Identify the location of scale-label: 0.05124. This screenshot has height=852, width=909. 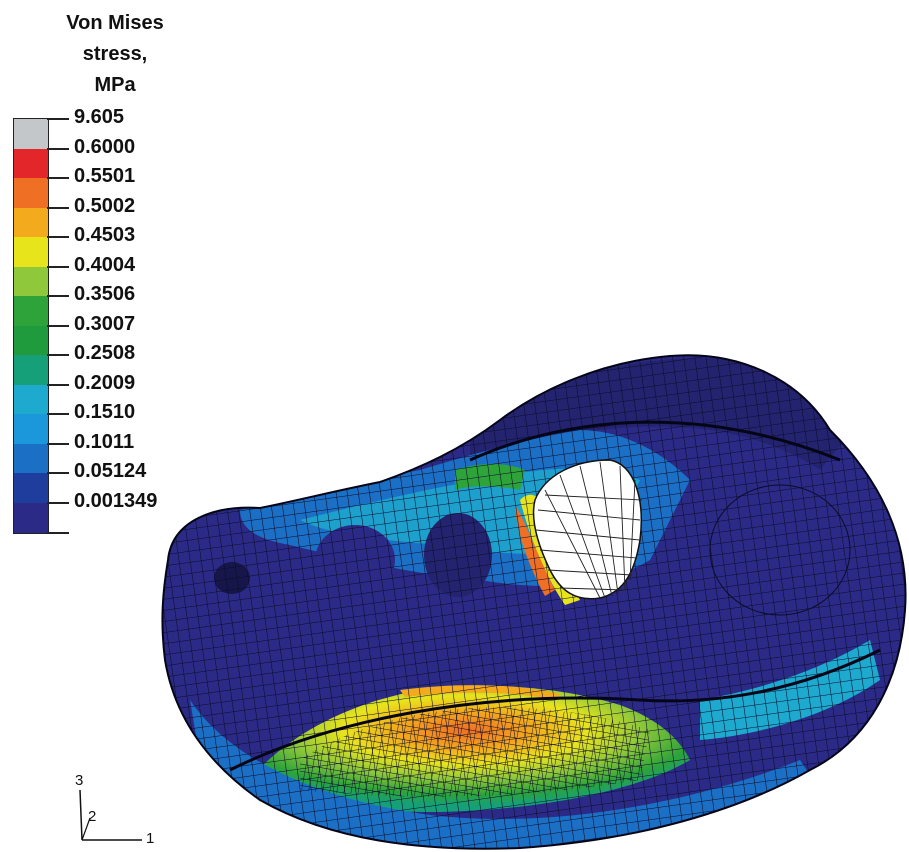
(110, 471).